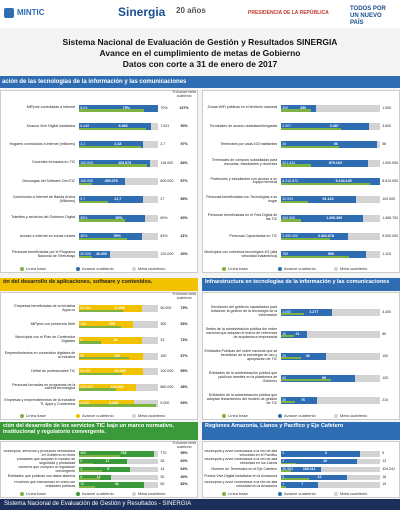  What do you see at coordinates (191, 10) in the screenshot?
I see `logo: 20 años` at bounding box center [191, 10].